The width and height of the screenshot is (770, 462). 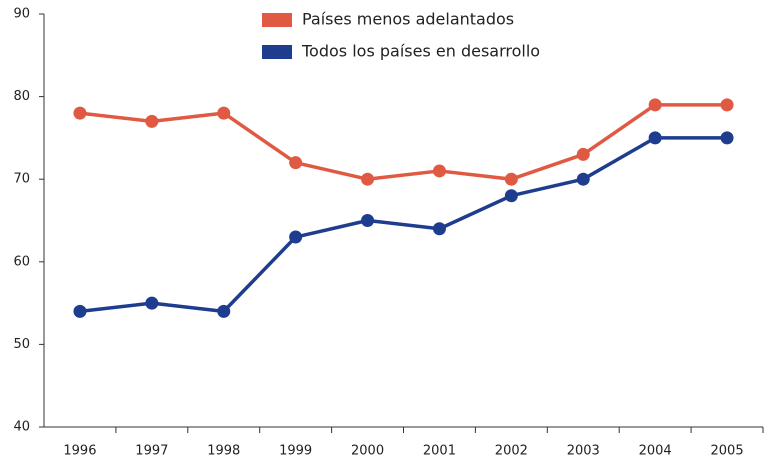 I want to click on x-tick-label: 2004, so click(x=655, y=451).